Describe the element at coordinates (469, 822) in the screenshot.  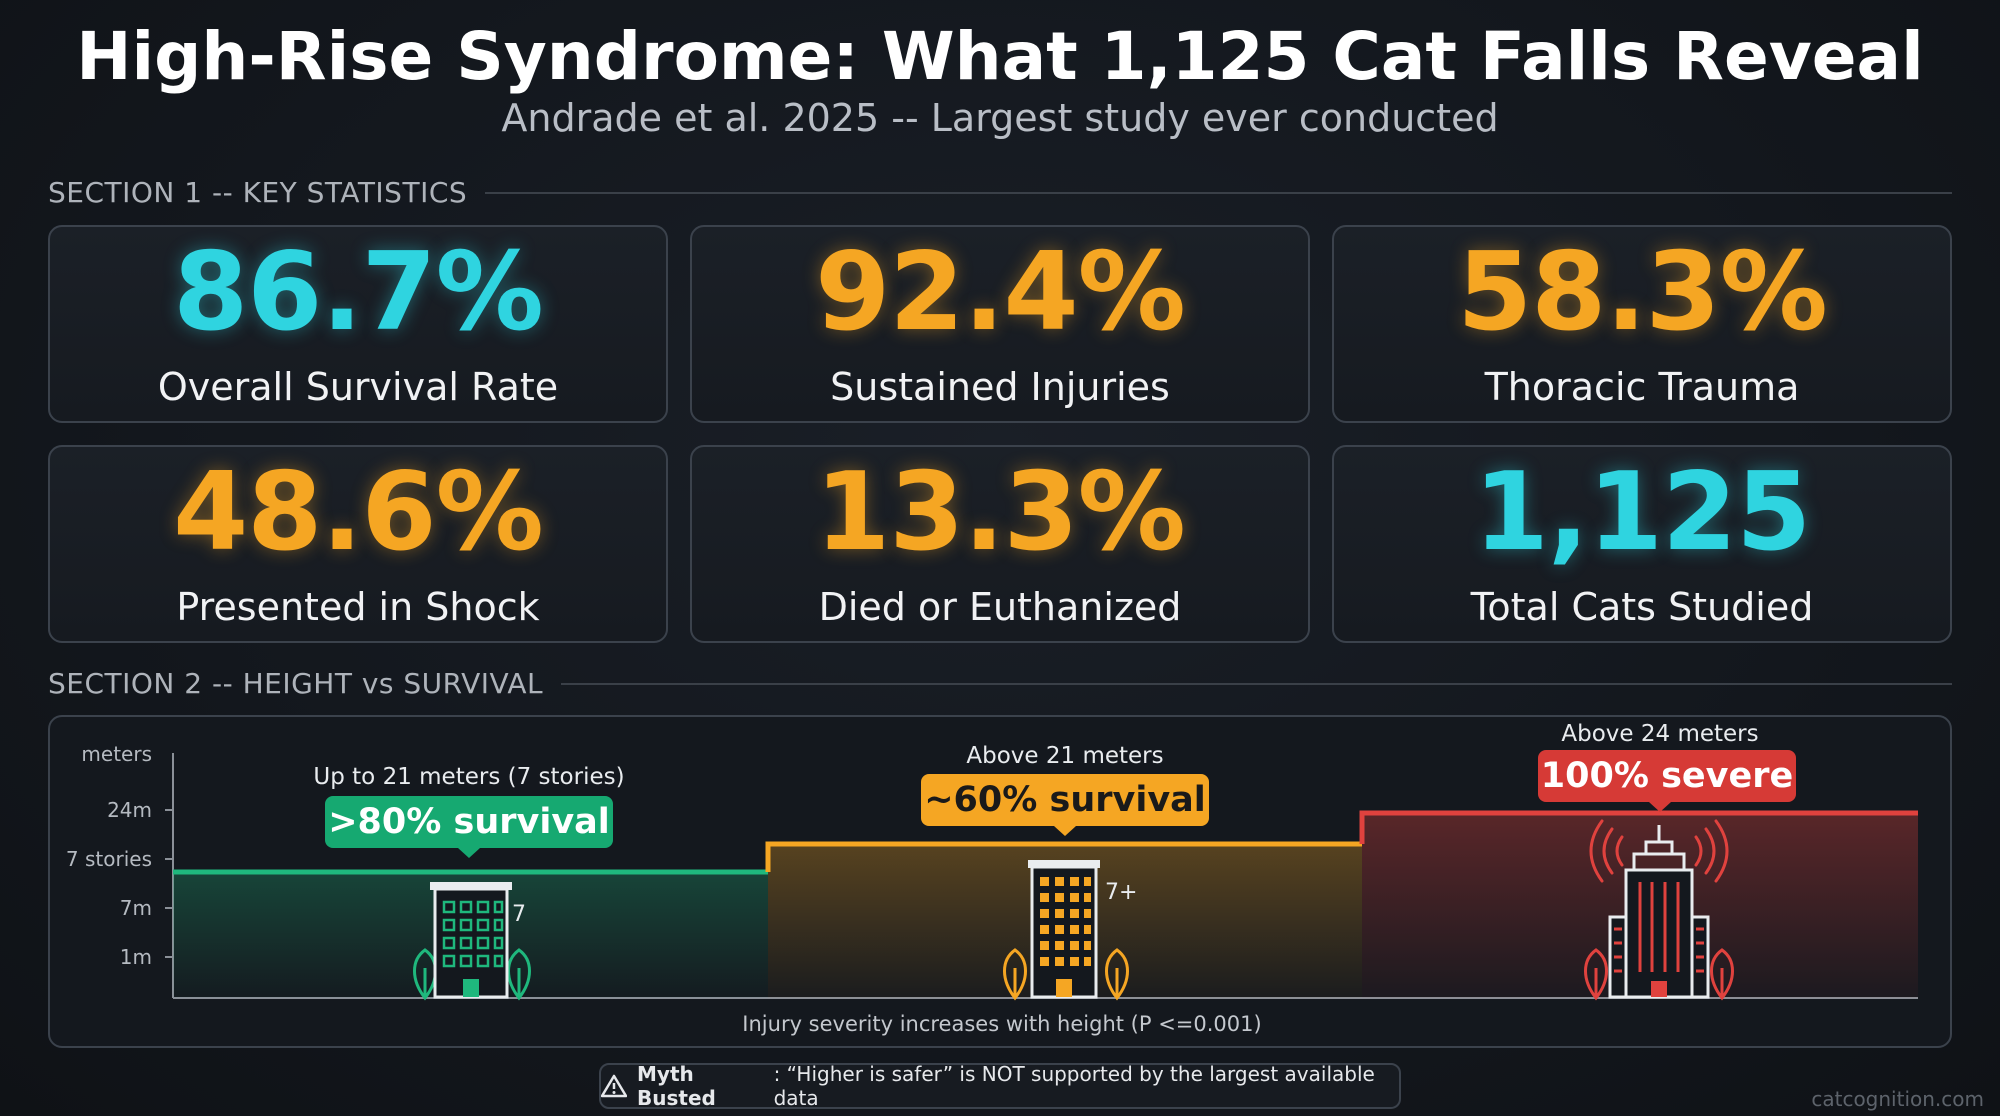
I see `badge-text: >80% survival` at that location.